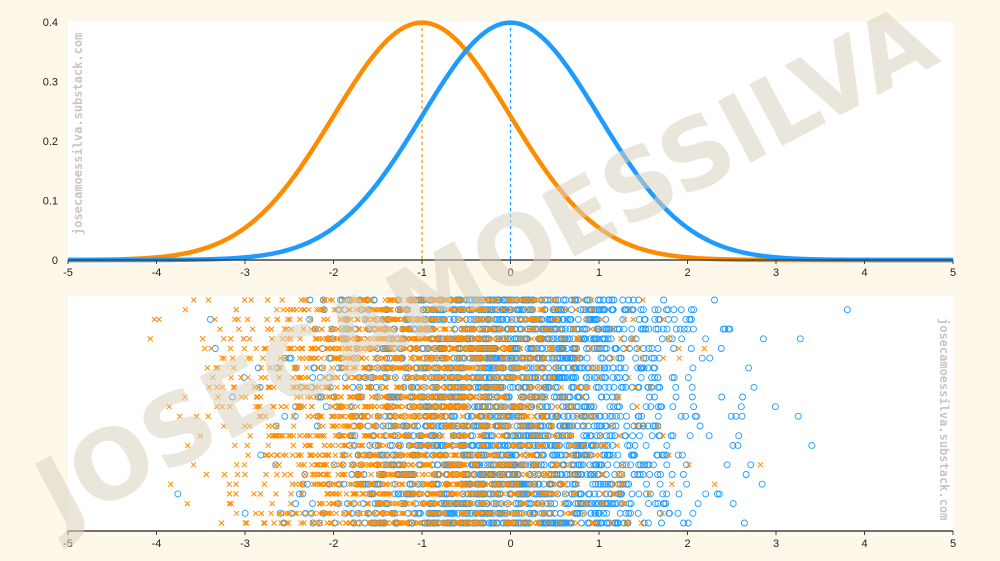  I want to click on density-y-tick-label: 0, so click(55, 261).